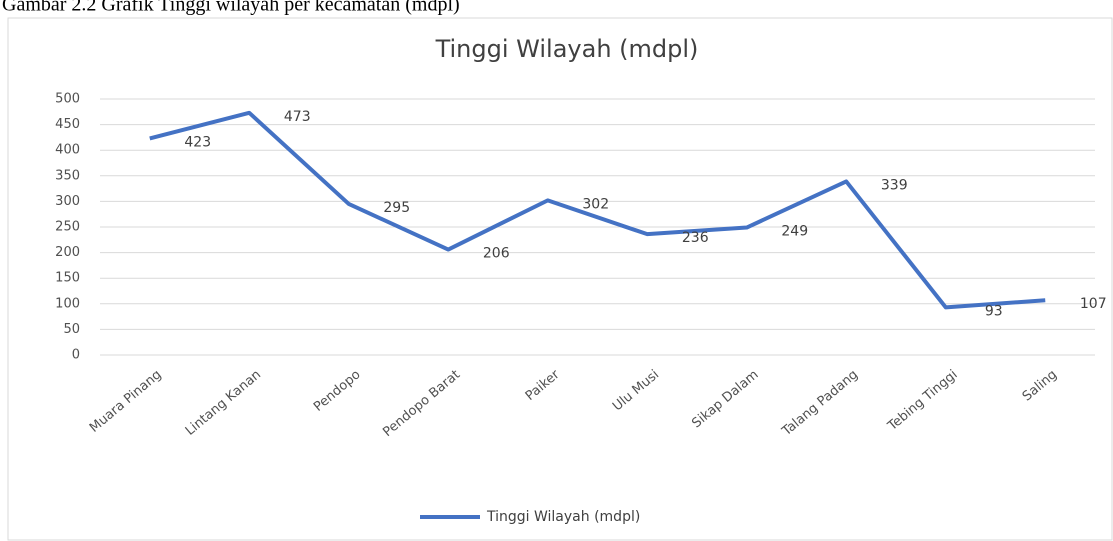 This screenshot has width=1113, height=541. What do you see at coordinates (496, 254) in the screenshot?
I see `data-label: 206` at bounding box center [496, 254].